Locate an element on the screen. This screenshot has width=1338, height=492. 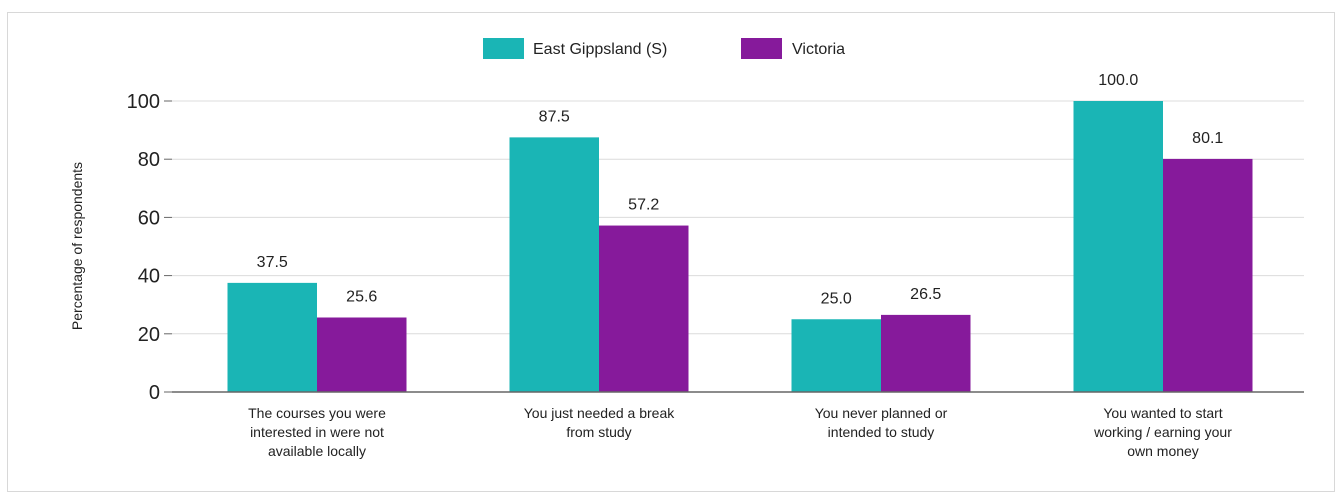
data-label: 25.6 is located at coordinates (361, 297).